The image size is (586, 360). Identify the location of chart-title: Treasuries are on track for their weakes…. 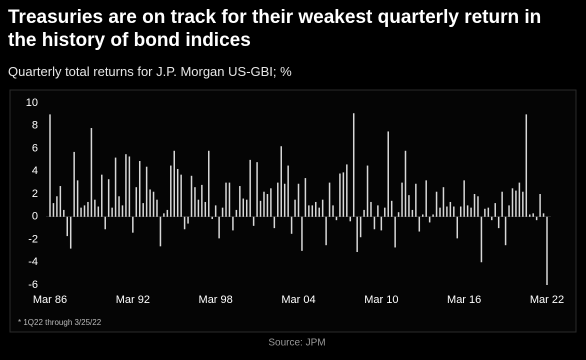
(275, 29).